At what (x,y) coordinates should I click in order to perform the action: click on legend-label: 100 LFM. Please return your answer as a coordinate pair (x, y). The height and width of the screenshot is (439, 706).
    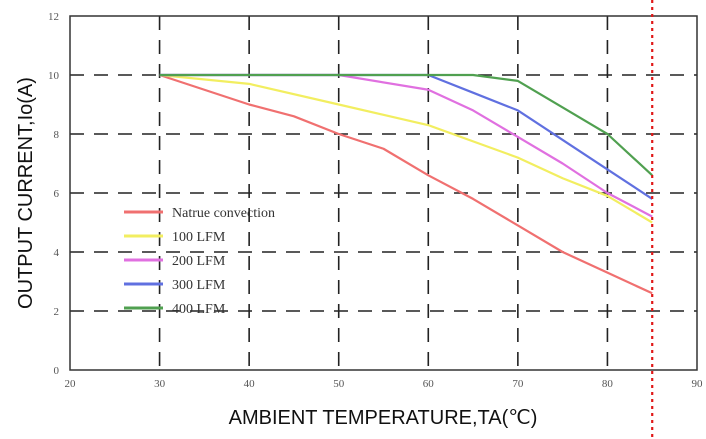
    Looking at the image, I should click on (199, 237).